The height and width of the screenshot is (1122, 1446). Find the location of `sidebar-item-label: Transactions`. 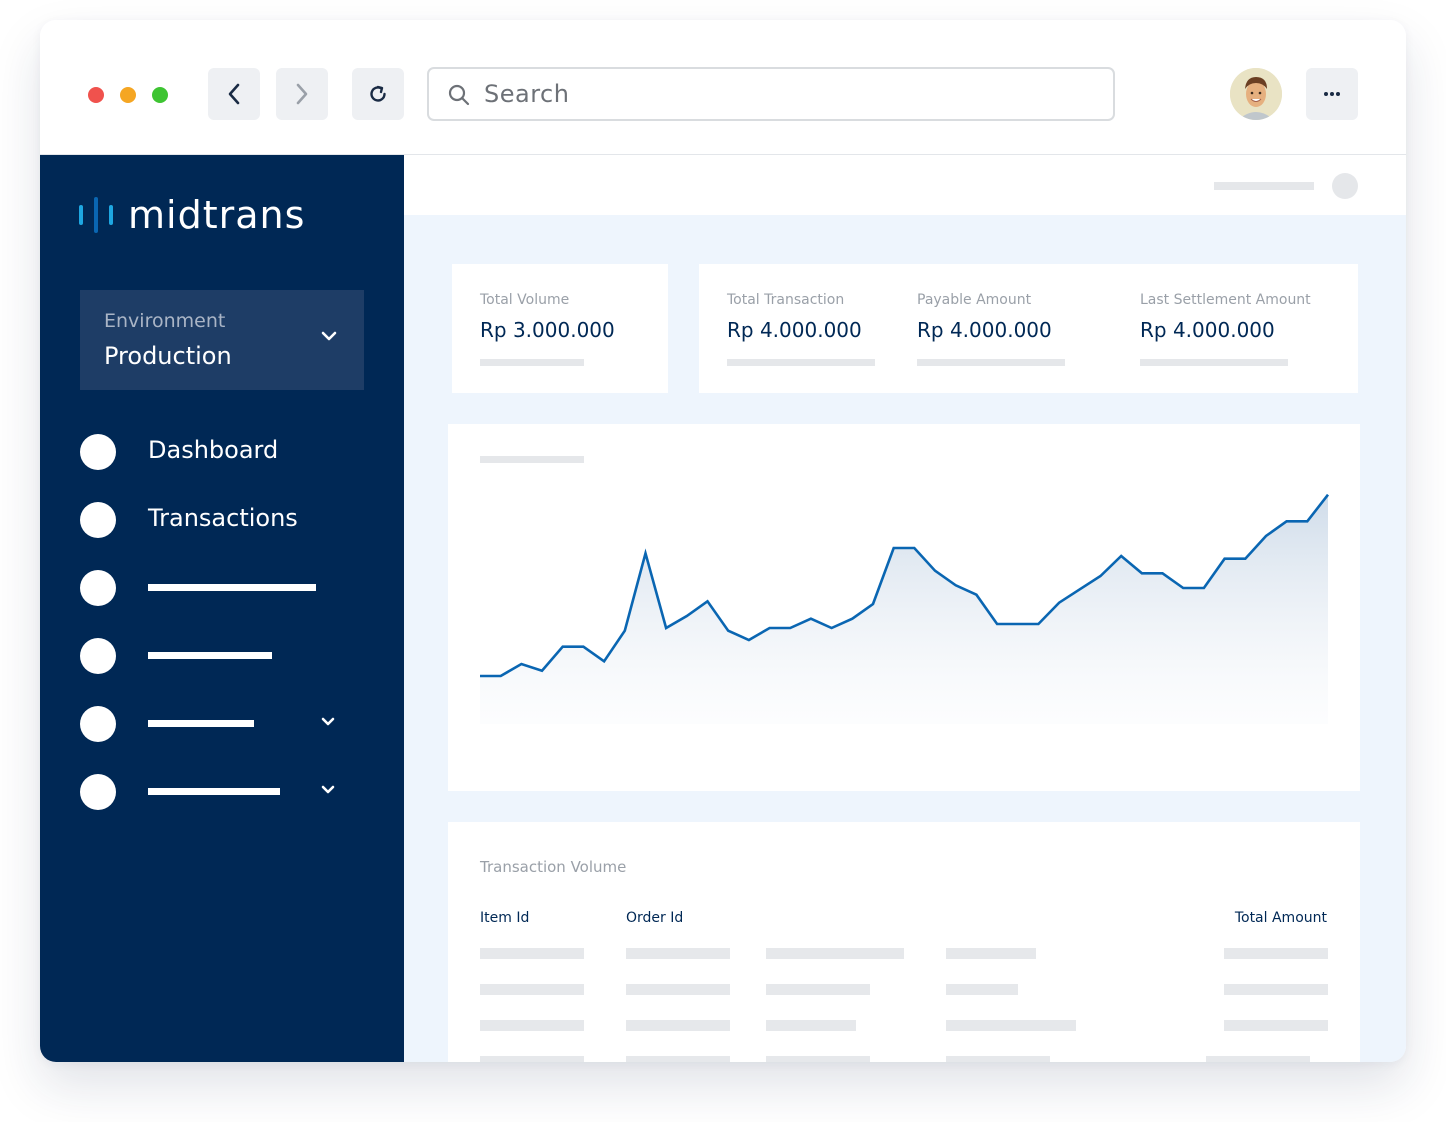

sidebar-item-label: Transactions is located at coordinates (223, 518).